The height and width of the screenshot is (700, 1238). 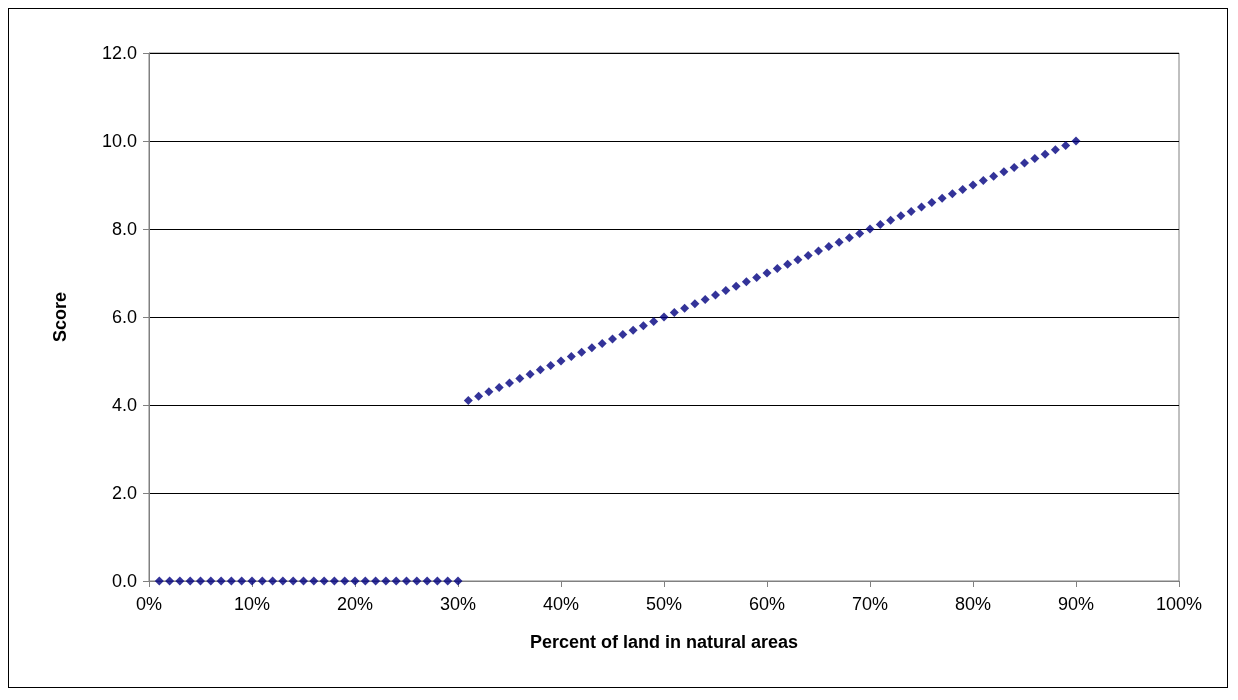 I want to click on y-tick-label: 12.0, so click(x=119, y=53).